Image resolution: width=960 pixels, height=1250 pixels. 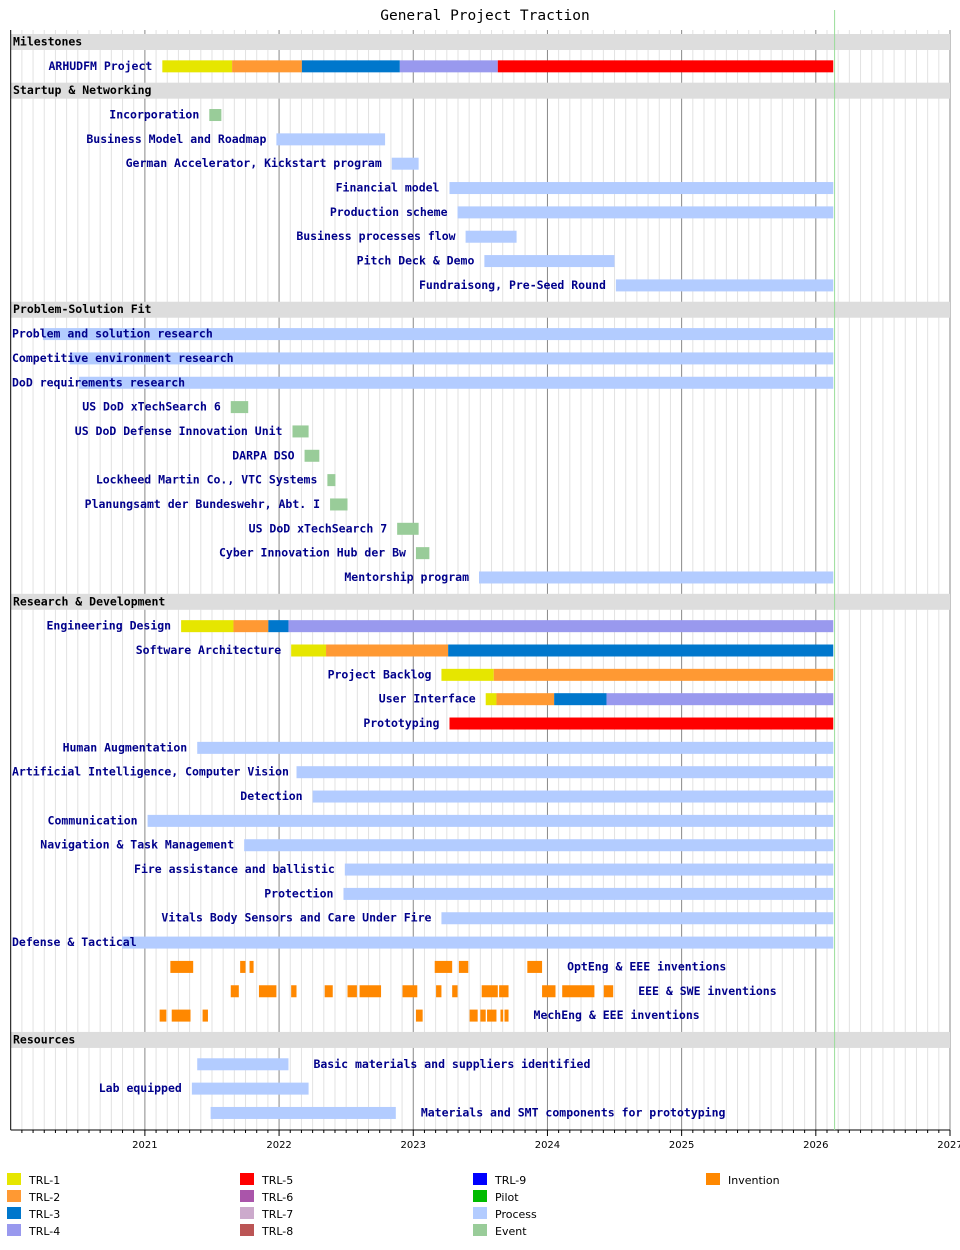 I want to click on x-tick-label: 2027, so click(x=948, y=1145).